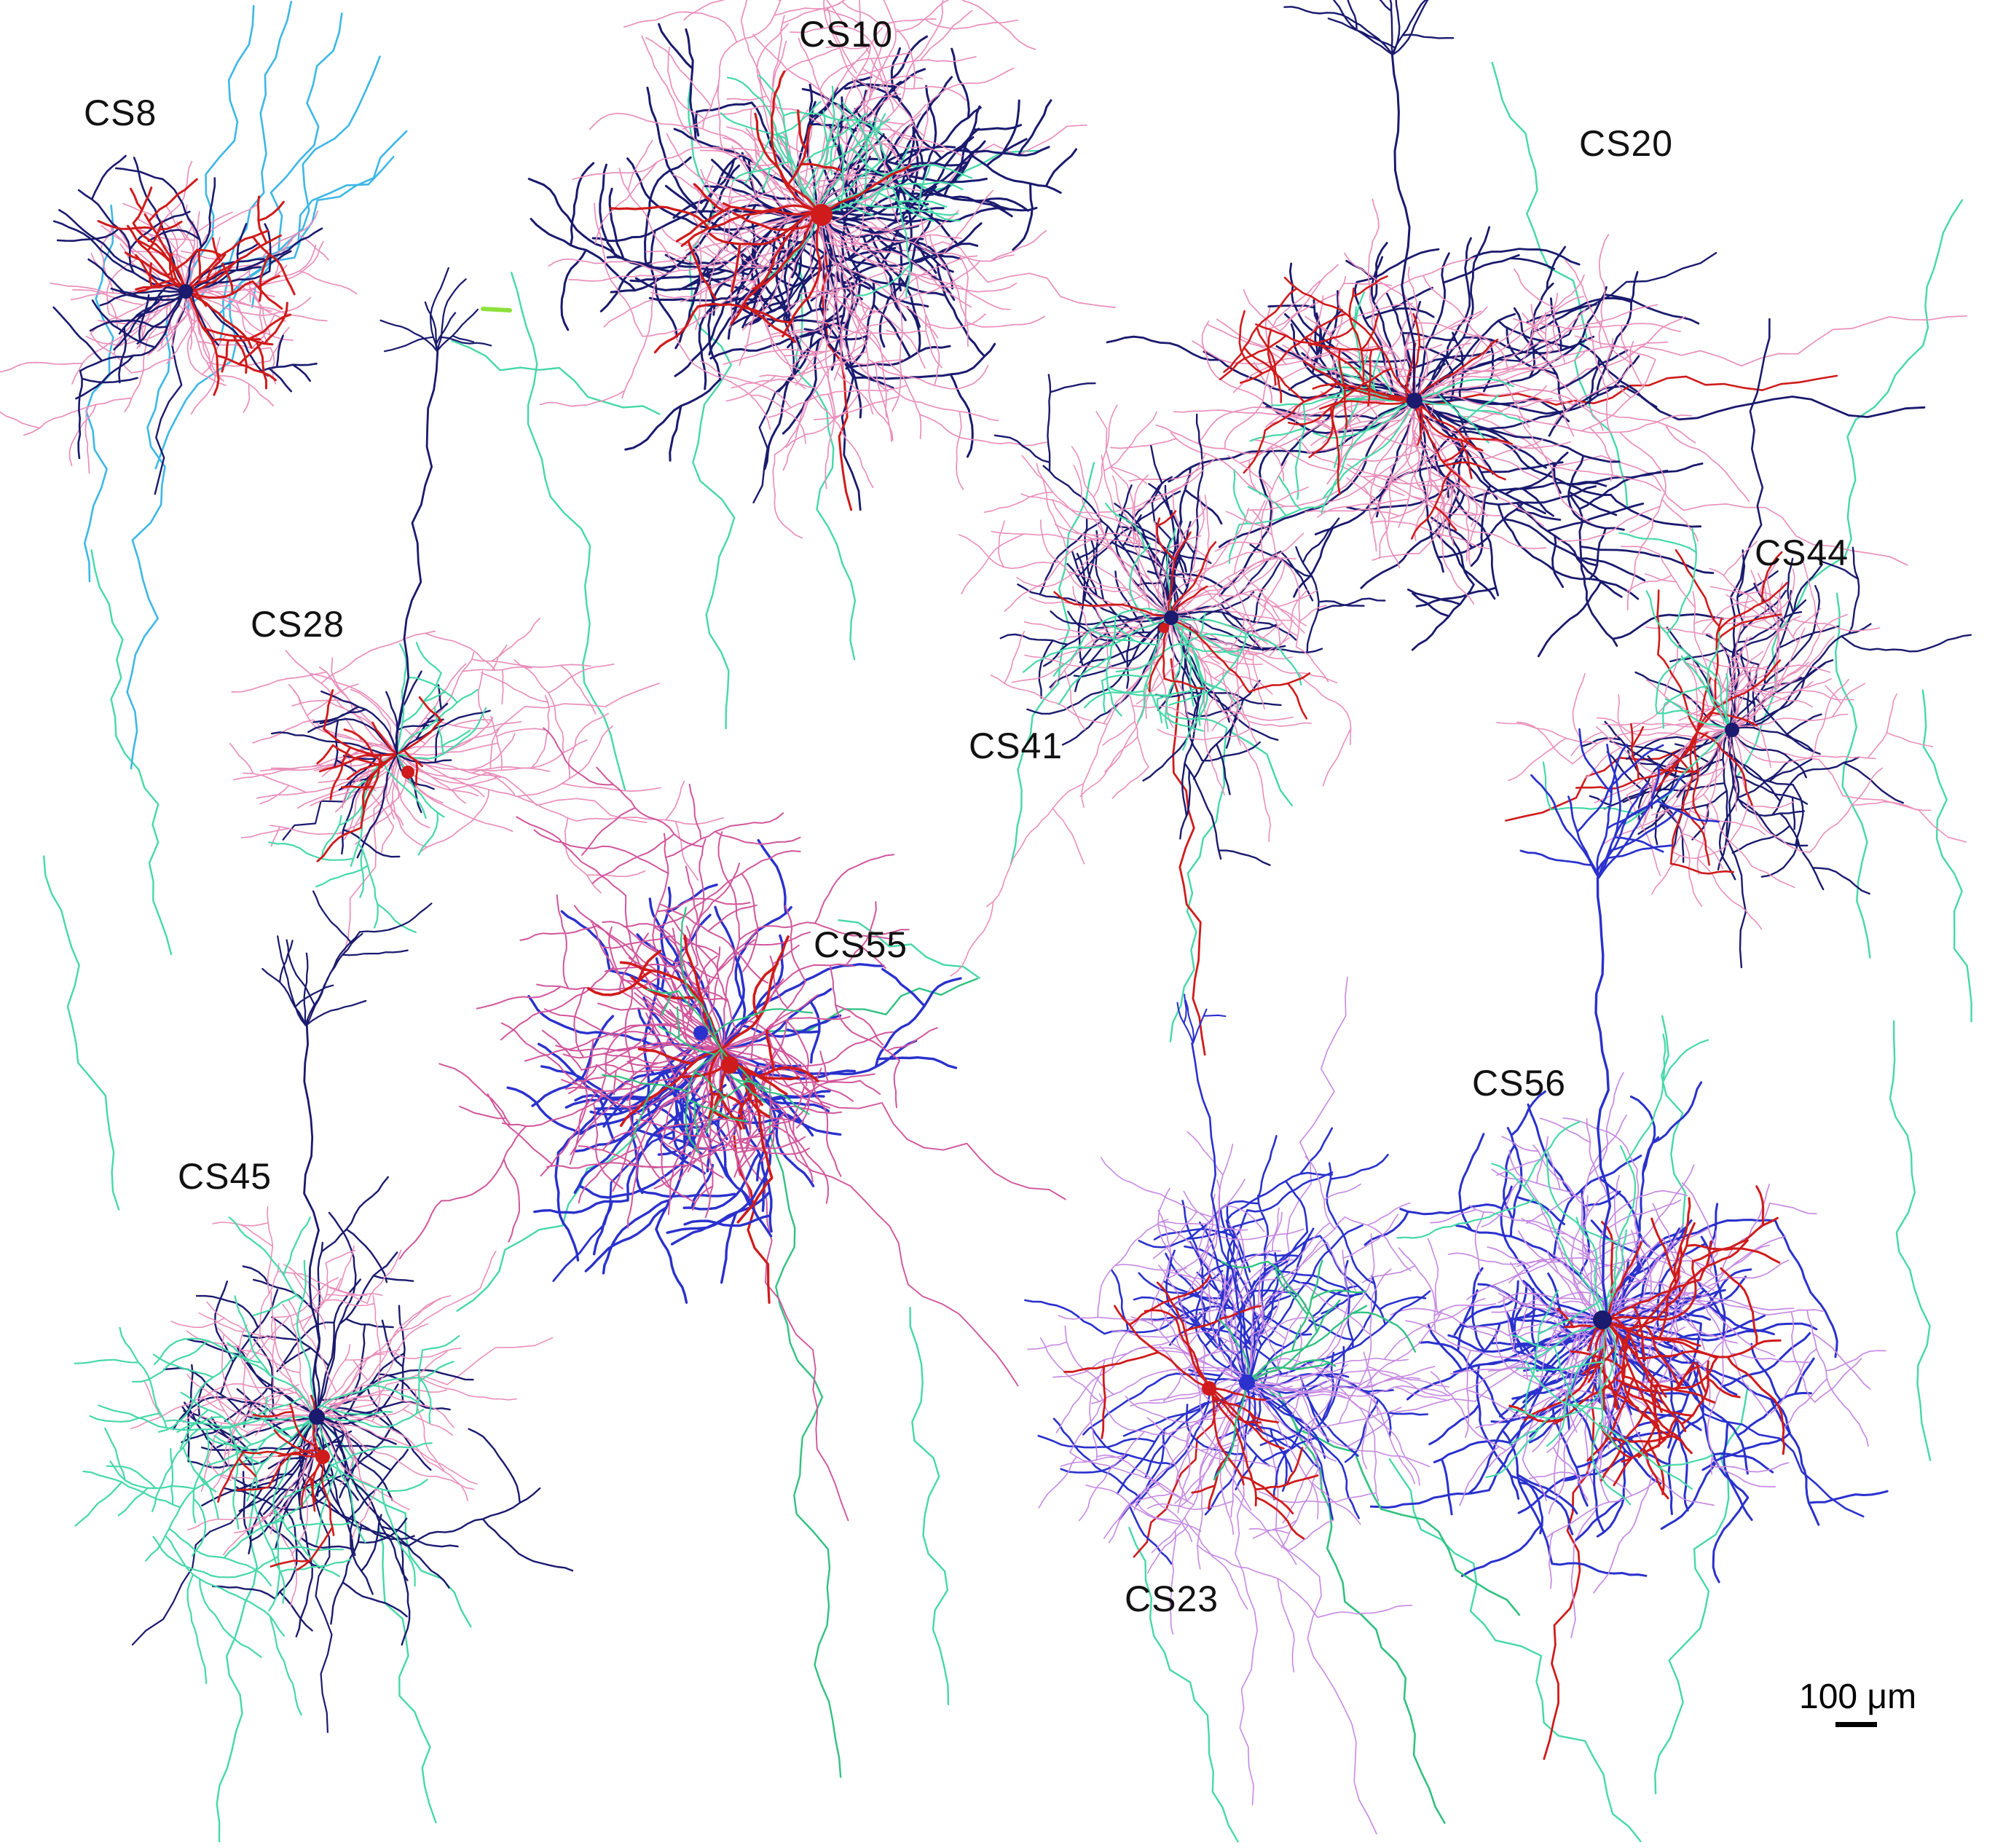  Describe the element at coordinates (1732, 730) in the screenshot. I see `soma-cs44` at that location.